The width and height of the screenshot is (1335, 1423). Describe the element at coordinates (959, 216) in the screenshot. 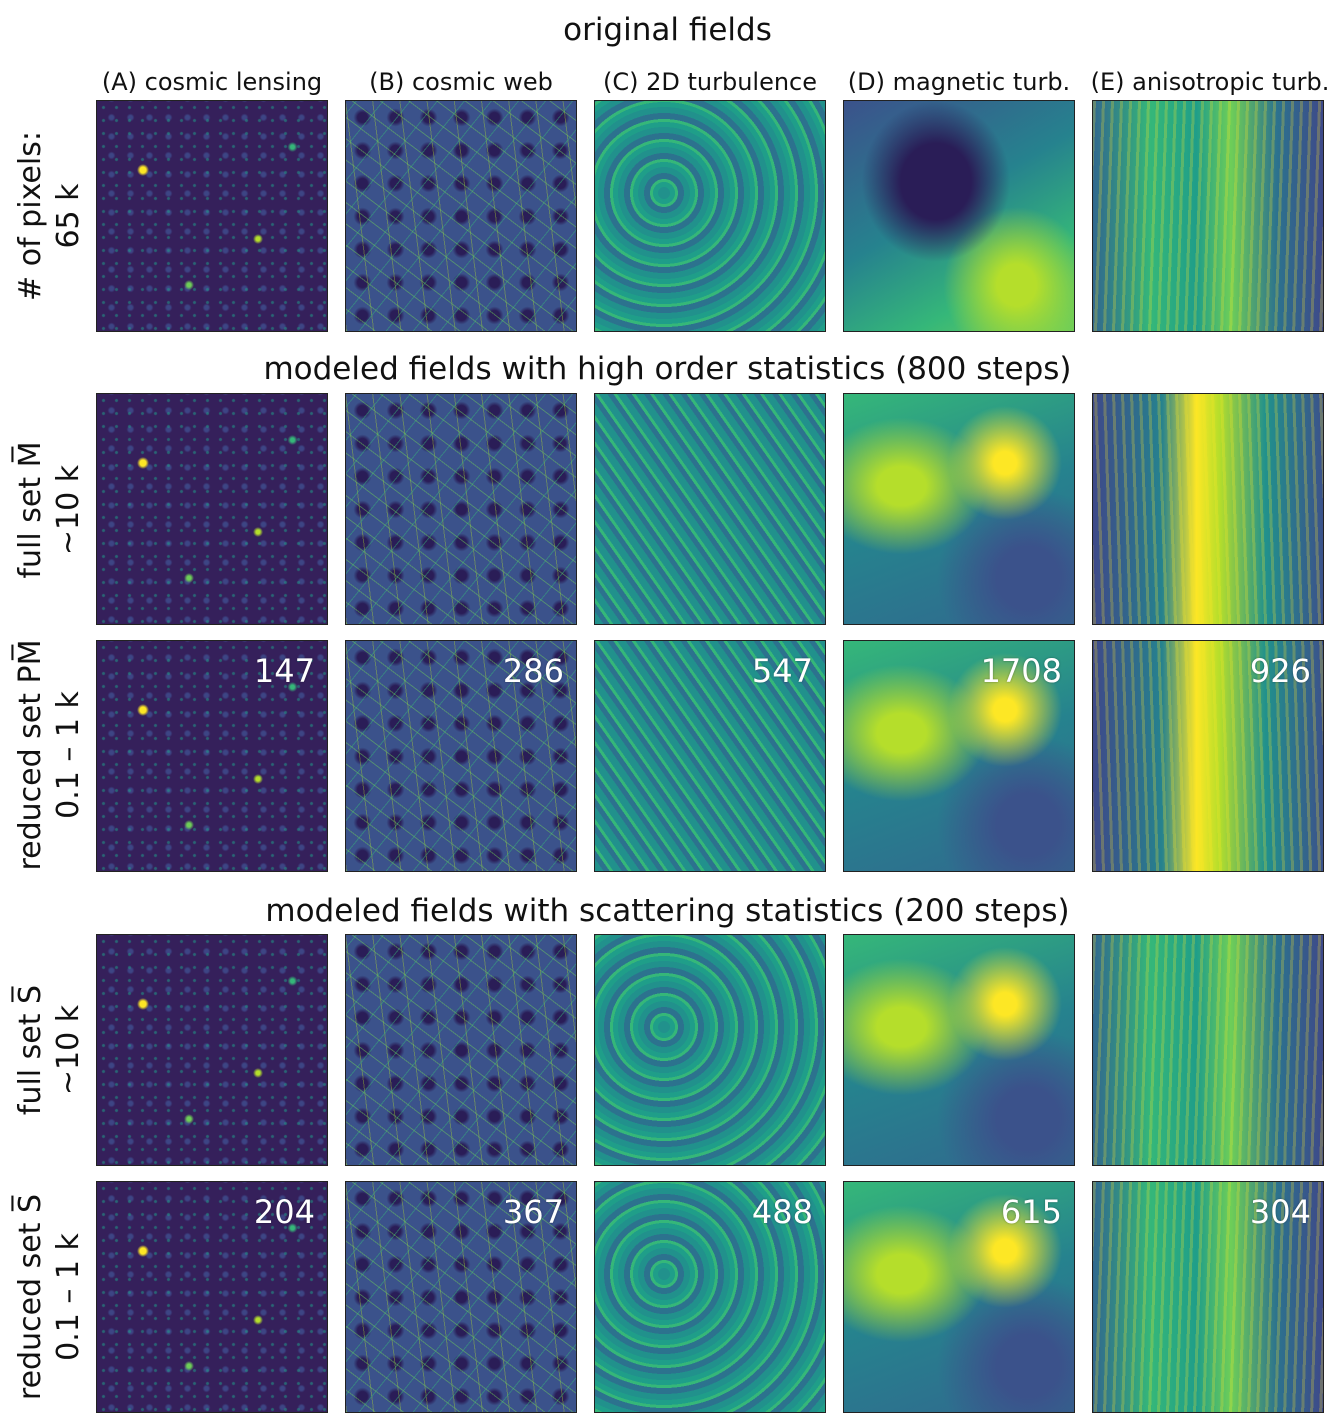

I see `panel-original-magnetic-turb` at that location.